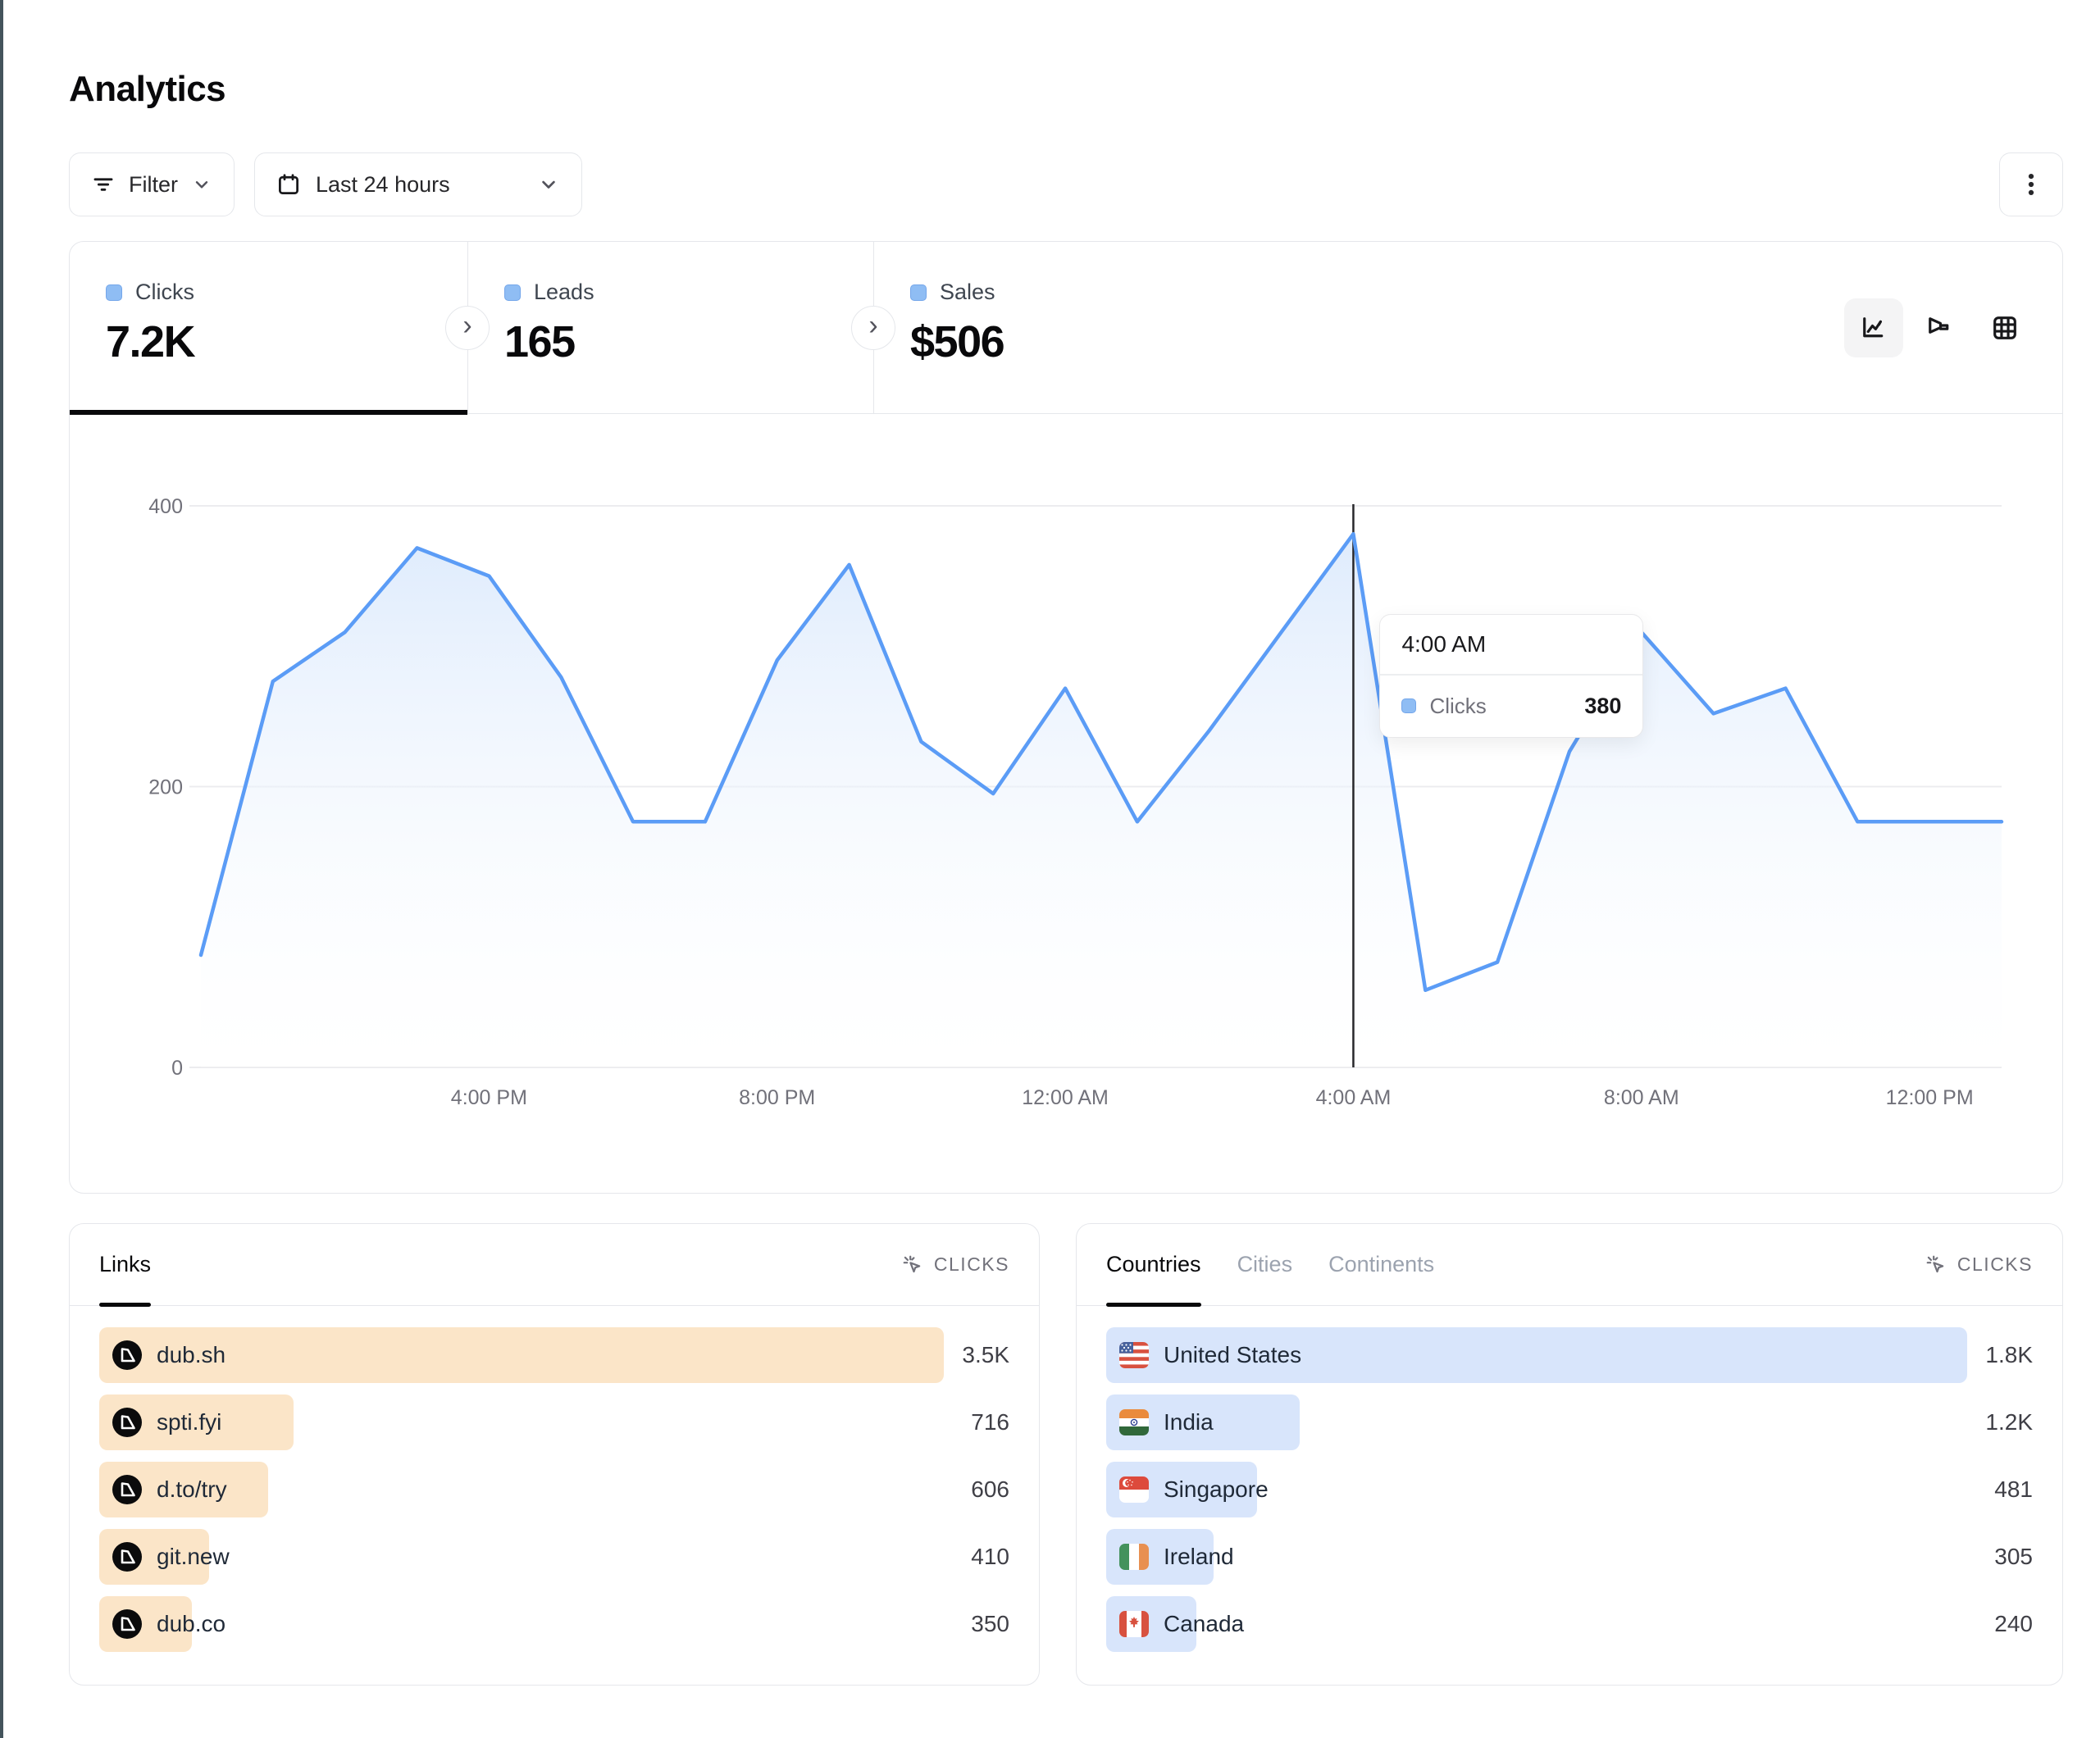  What do you see at coordinates (990, 1489) in the screenshot?
I see `row-value: 606` at bounding box center [990, 1489].